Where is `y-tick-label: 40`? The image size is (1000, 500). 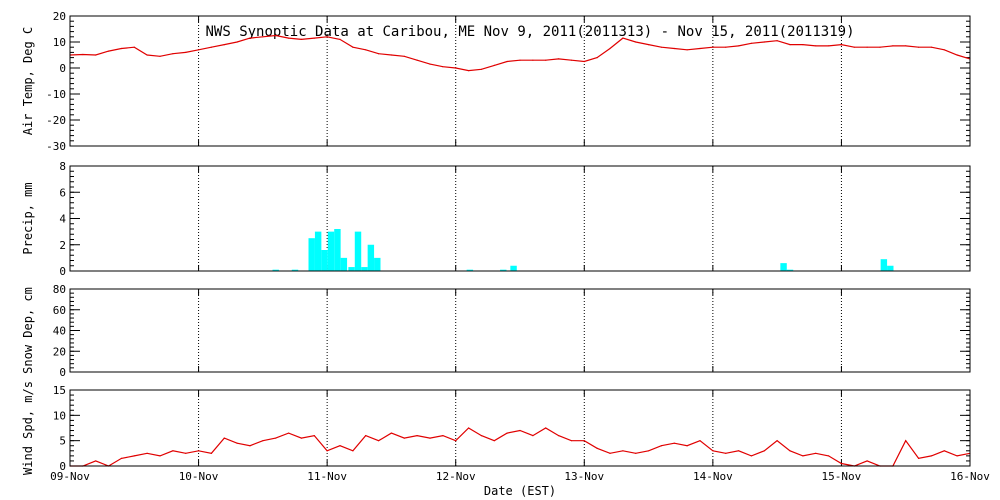
y-tick-label: 40 is located at coordinates (59, 331).